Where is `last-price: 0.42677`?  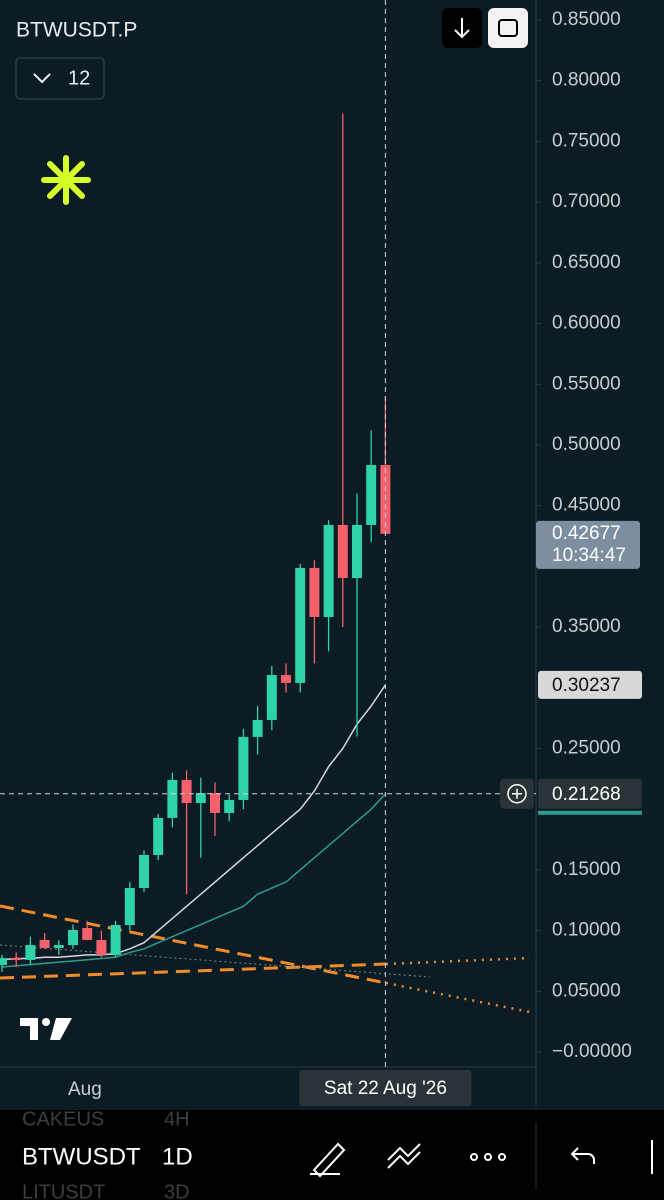 last-price: 0.42677 is located at coordinates (586, 533).